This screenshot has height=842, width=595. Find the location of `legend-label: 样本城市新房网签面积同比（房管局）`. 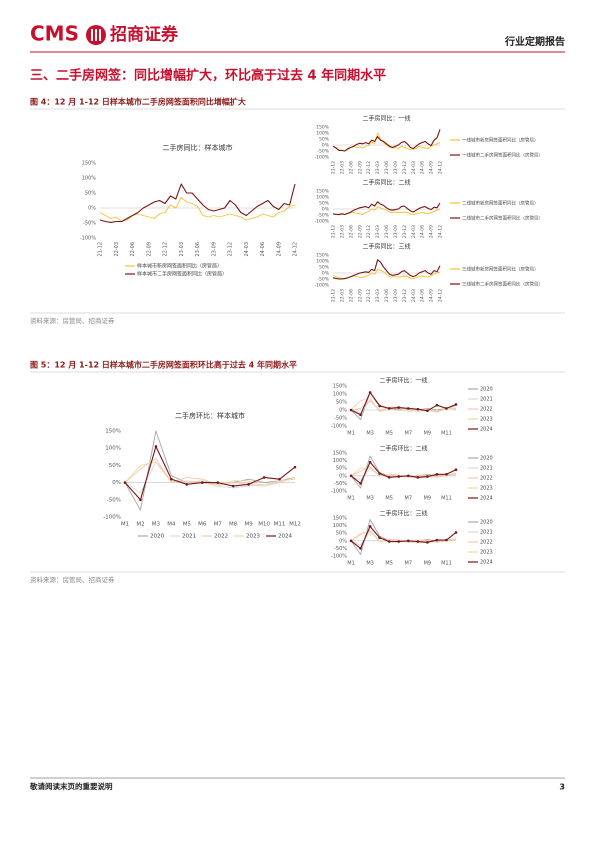

legend-label: 样本城市新房网签面积同比（房管局） is located at coordinates (179, 266).